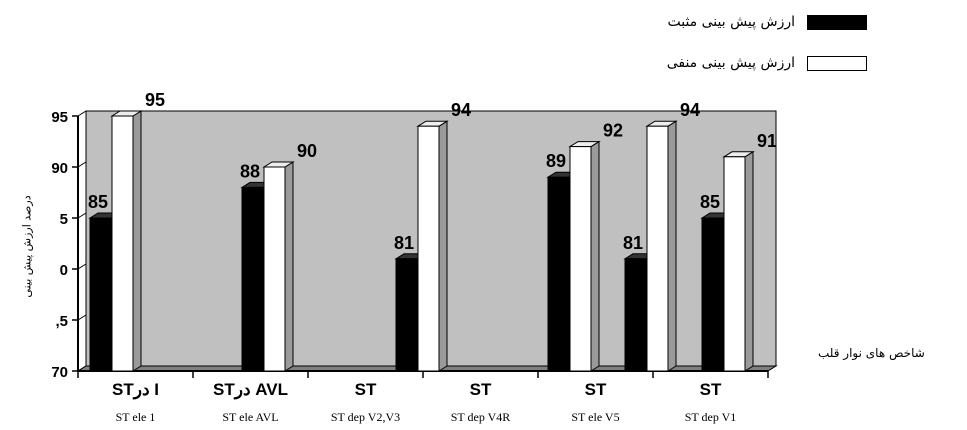  What do you see at coordinates (61, 321) in the screenshot?
I see `y-tick-label: ,5` at bounding box center [61, 321].